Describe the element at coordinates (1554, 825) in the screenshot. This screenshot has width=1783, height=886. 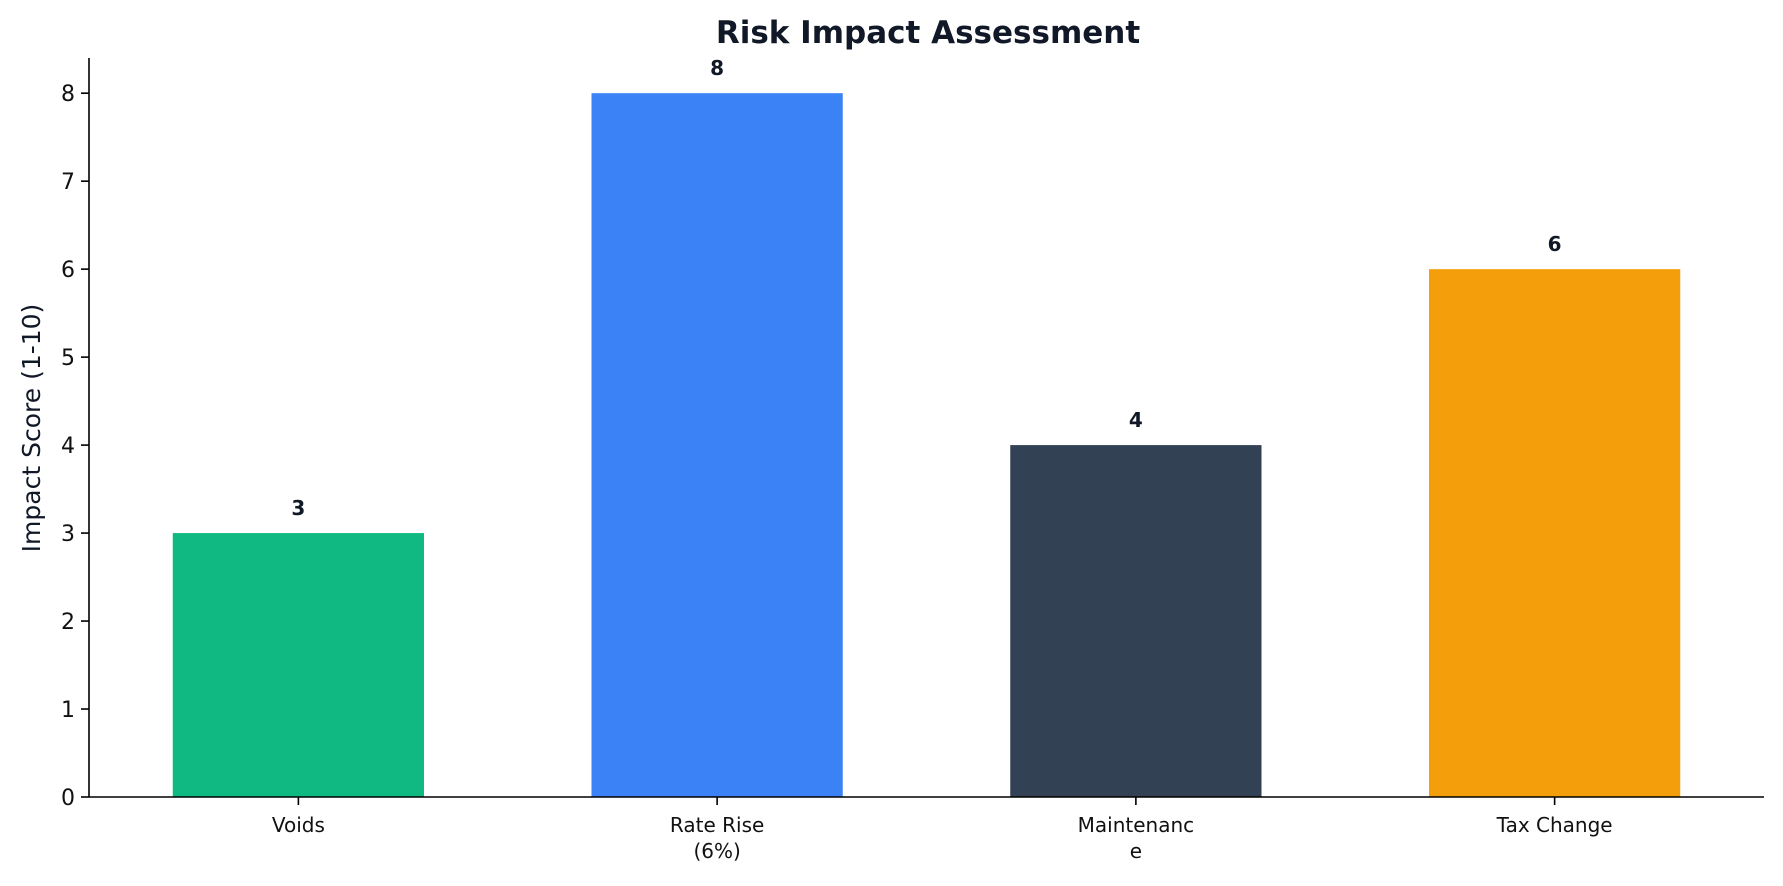
I see `x-tick-label: Tax Change` at that location.